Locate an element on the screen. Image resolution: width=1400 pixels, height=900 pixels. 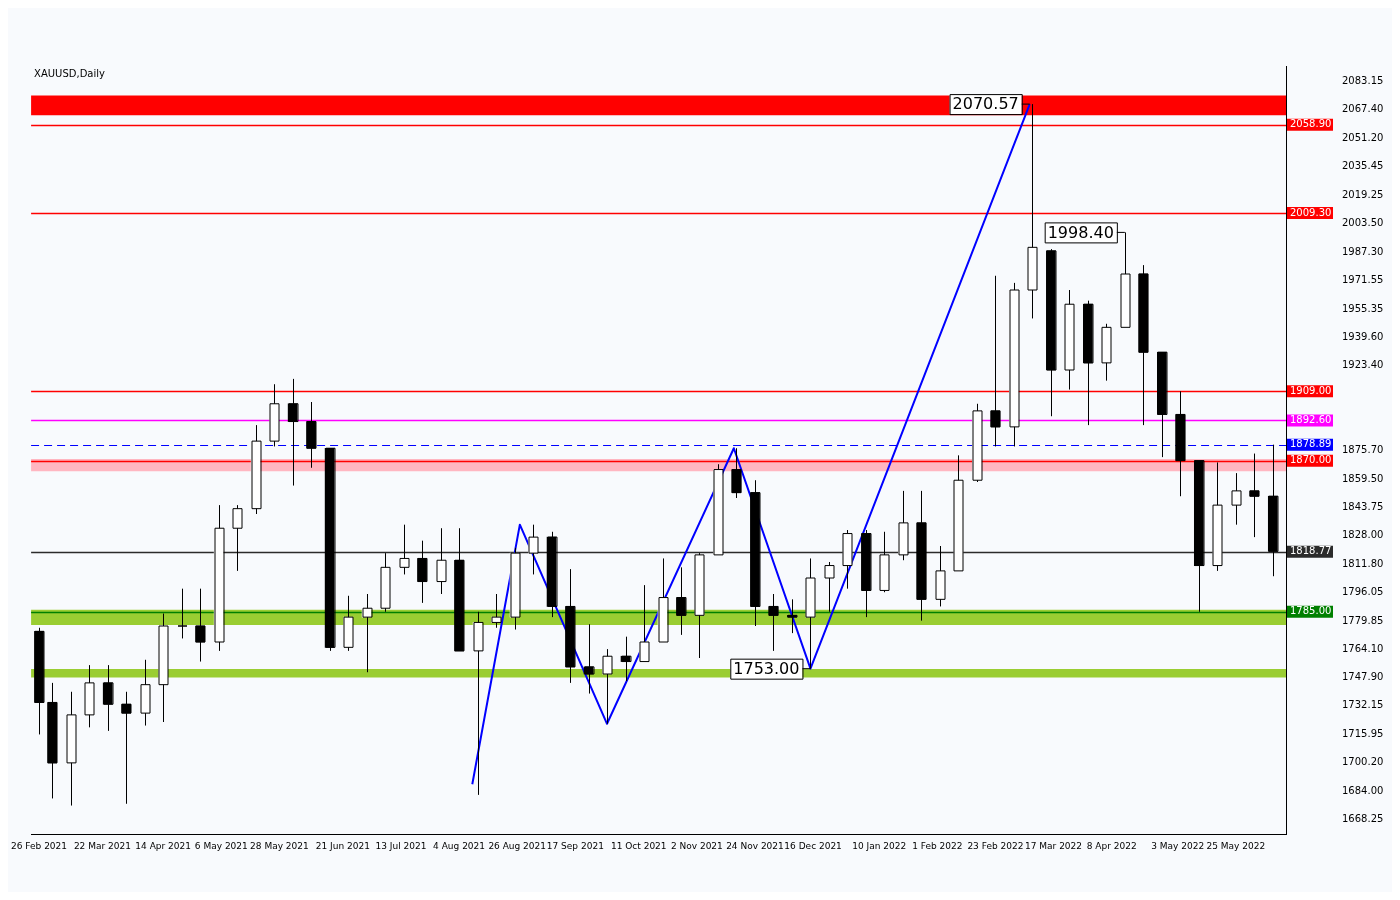
x-tick-label: 23 Feb 2022 is located at coordinates (995, 845).